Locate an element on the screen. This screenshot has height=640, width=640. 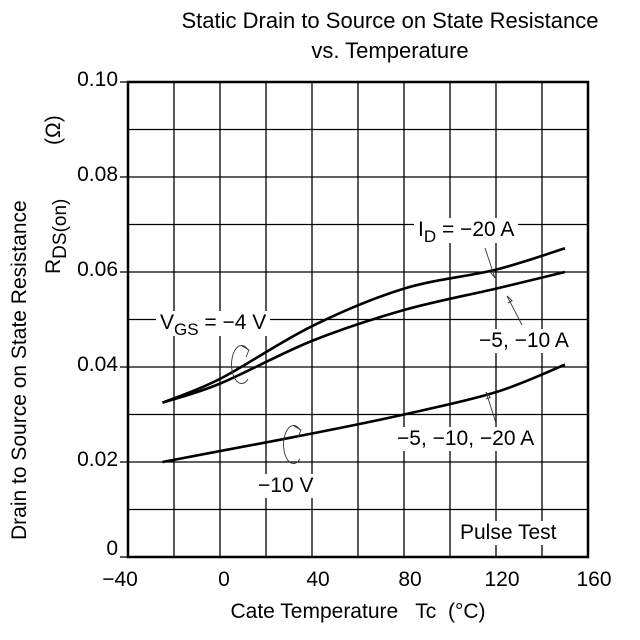
label-id-sub: D is located at coordinates (430, 236).